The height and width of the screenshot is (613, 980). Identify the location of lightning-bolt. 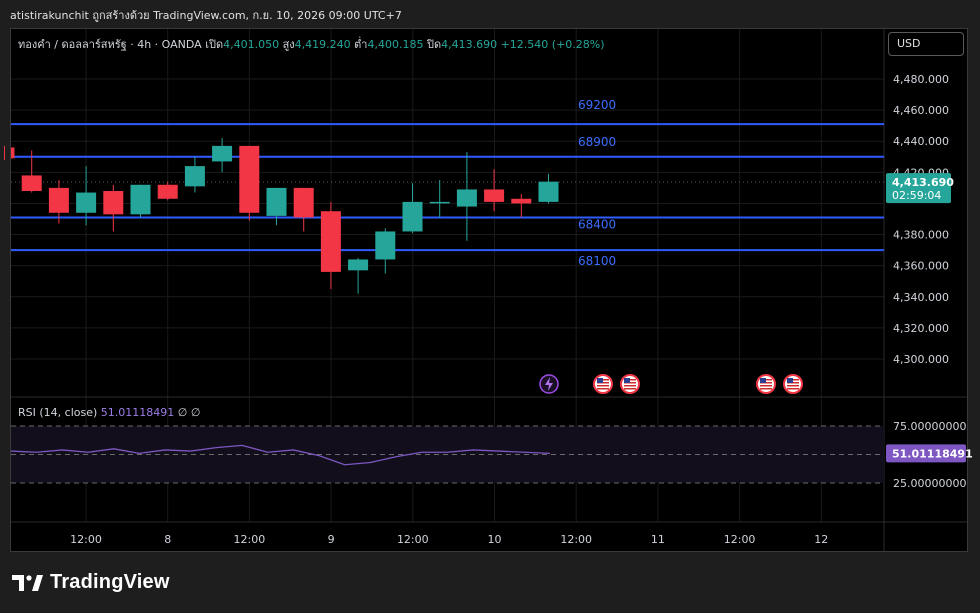
(549, 384).